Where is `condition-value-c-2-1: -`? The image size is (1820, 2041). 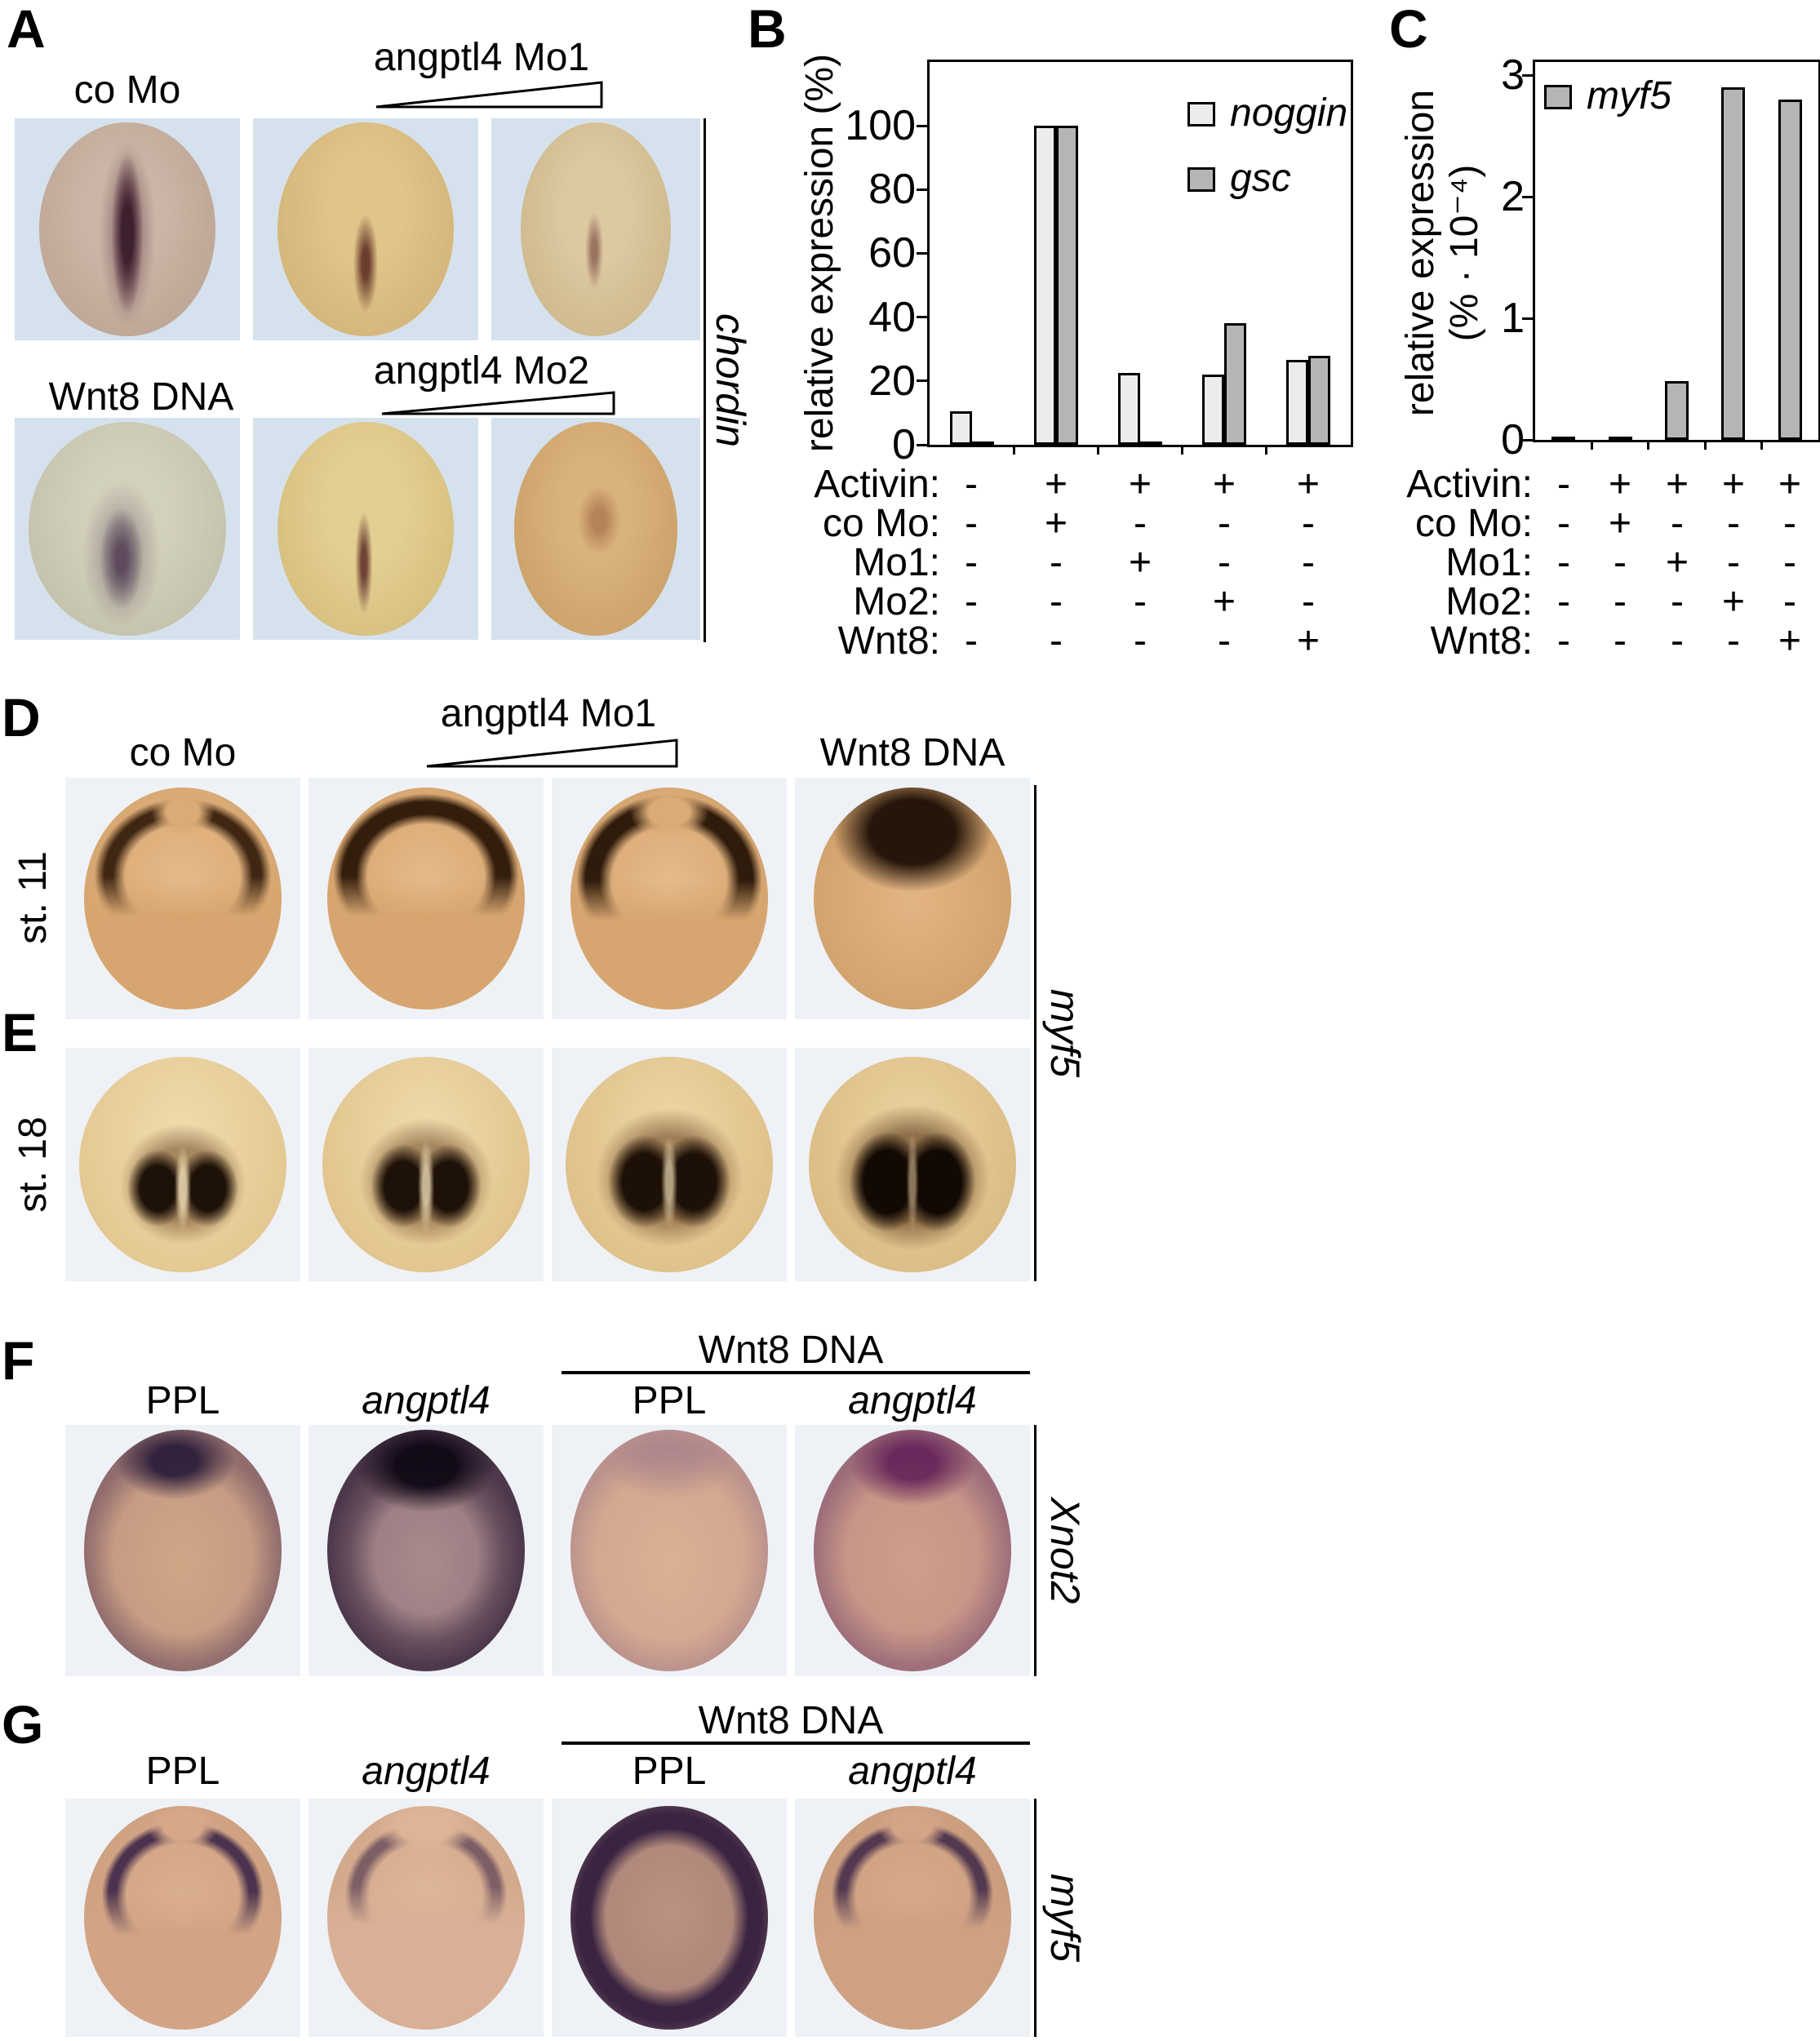
condition-value-c-2-1: - is located at coordinates (1563, 524).